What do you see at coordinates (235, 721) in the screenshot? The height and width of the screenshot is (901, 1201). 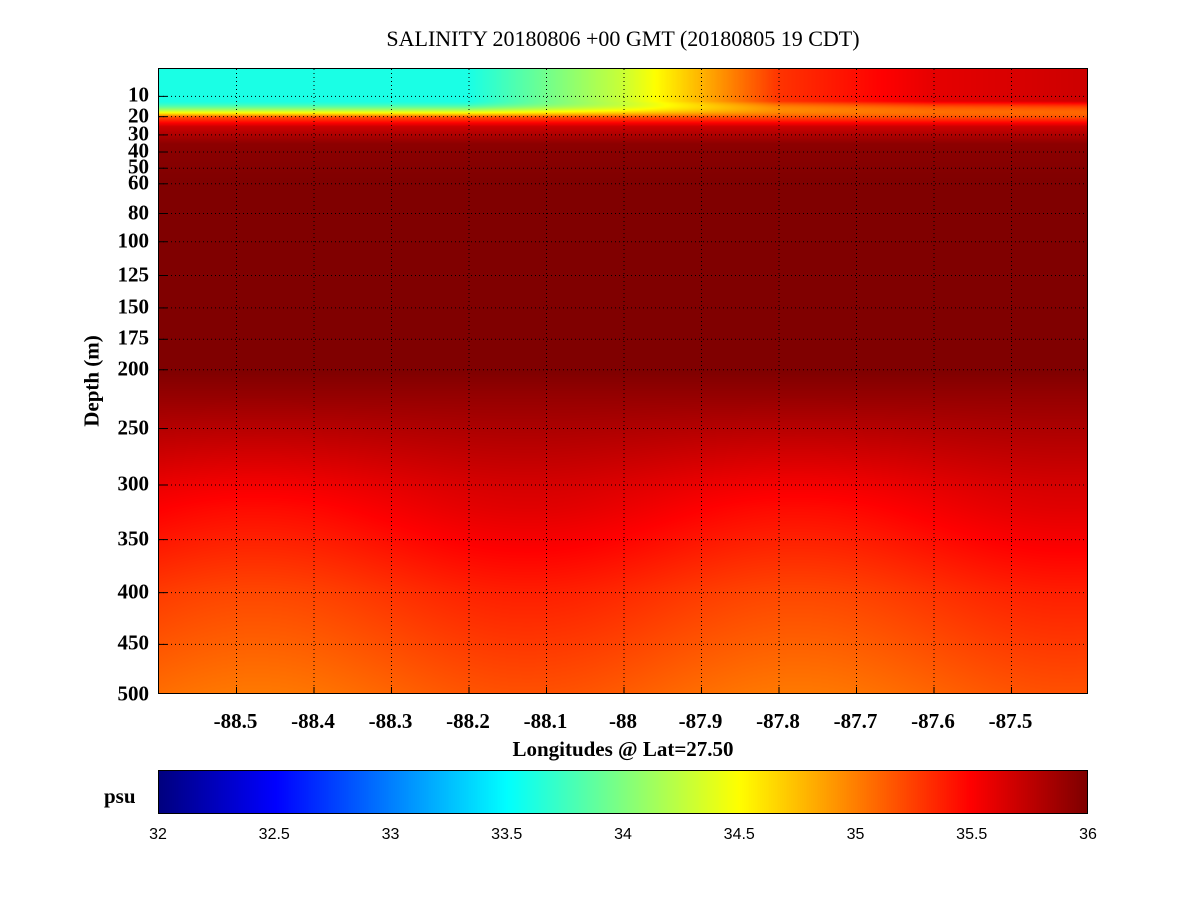 I see `x-tick-label: -88.5` at bounding box center [235, 721].